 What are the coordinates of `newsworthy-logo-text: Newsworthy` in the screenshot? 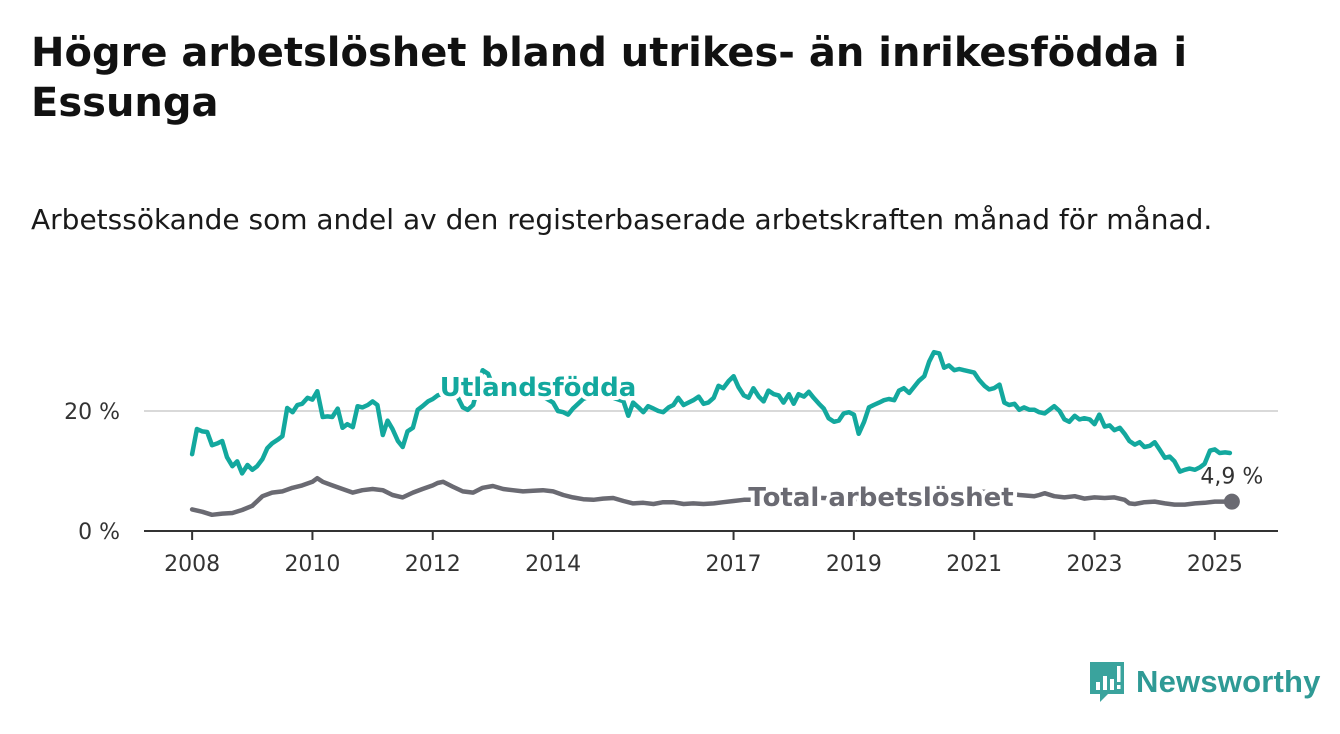 It's located at (1228, 681).